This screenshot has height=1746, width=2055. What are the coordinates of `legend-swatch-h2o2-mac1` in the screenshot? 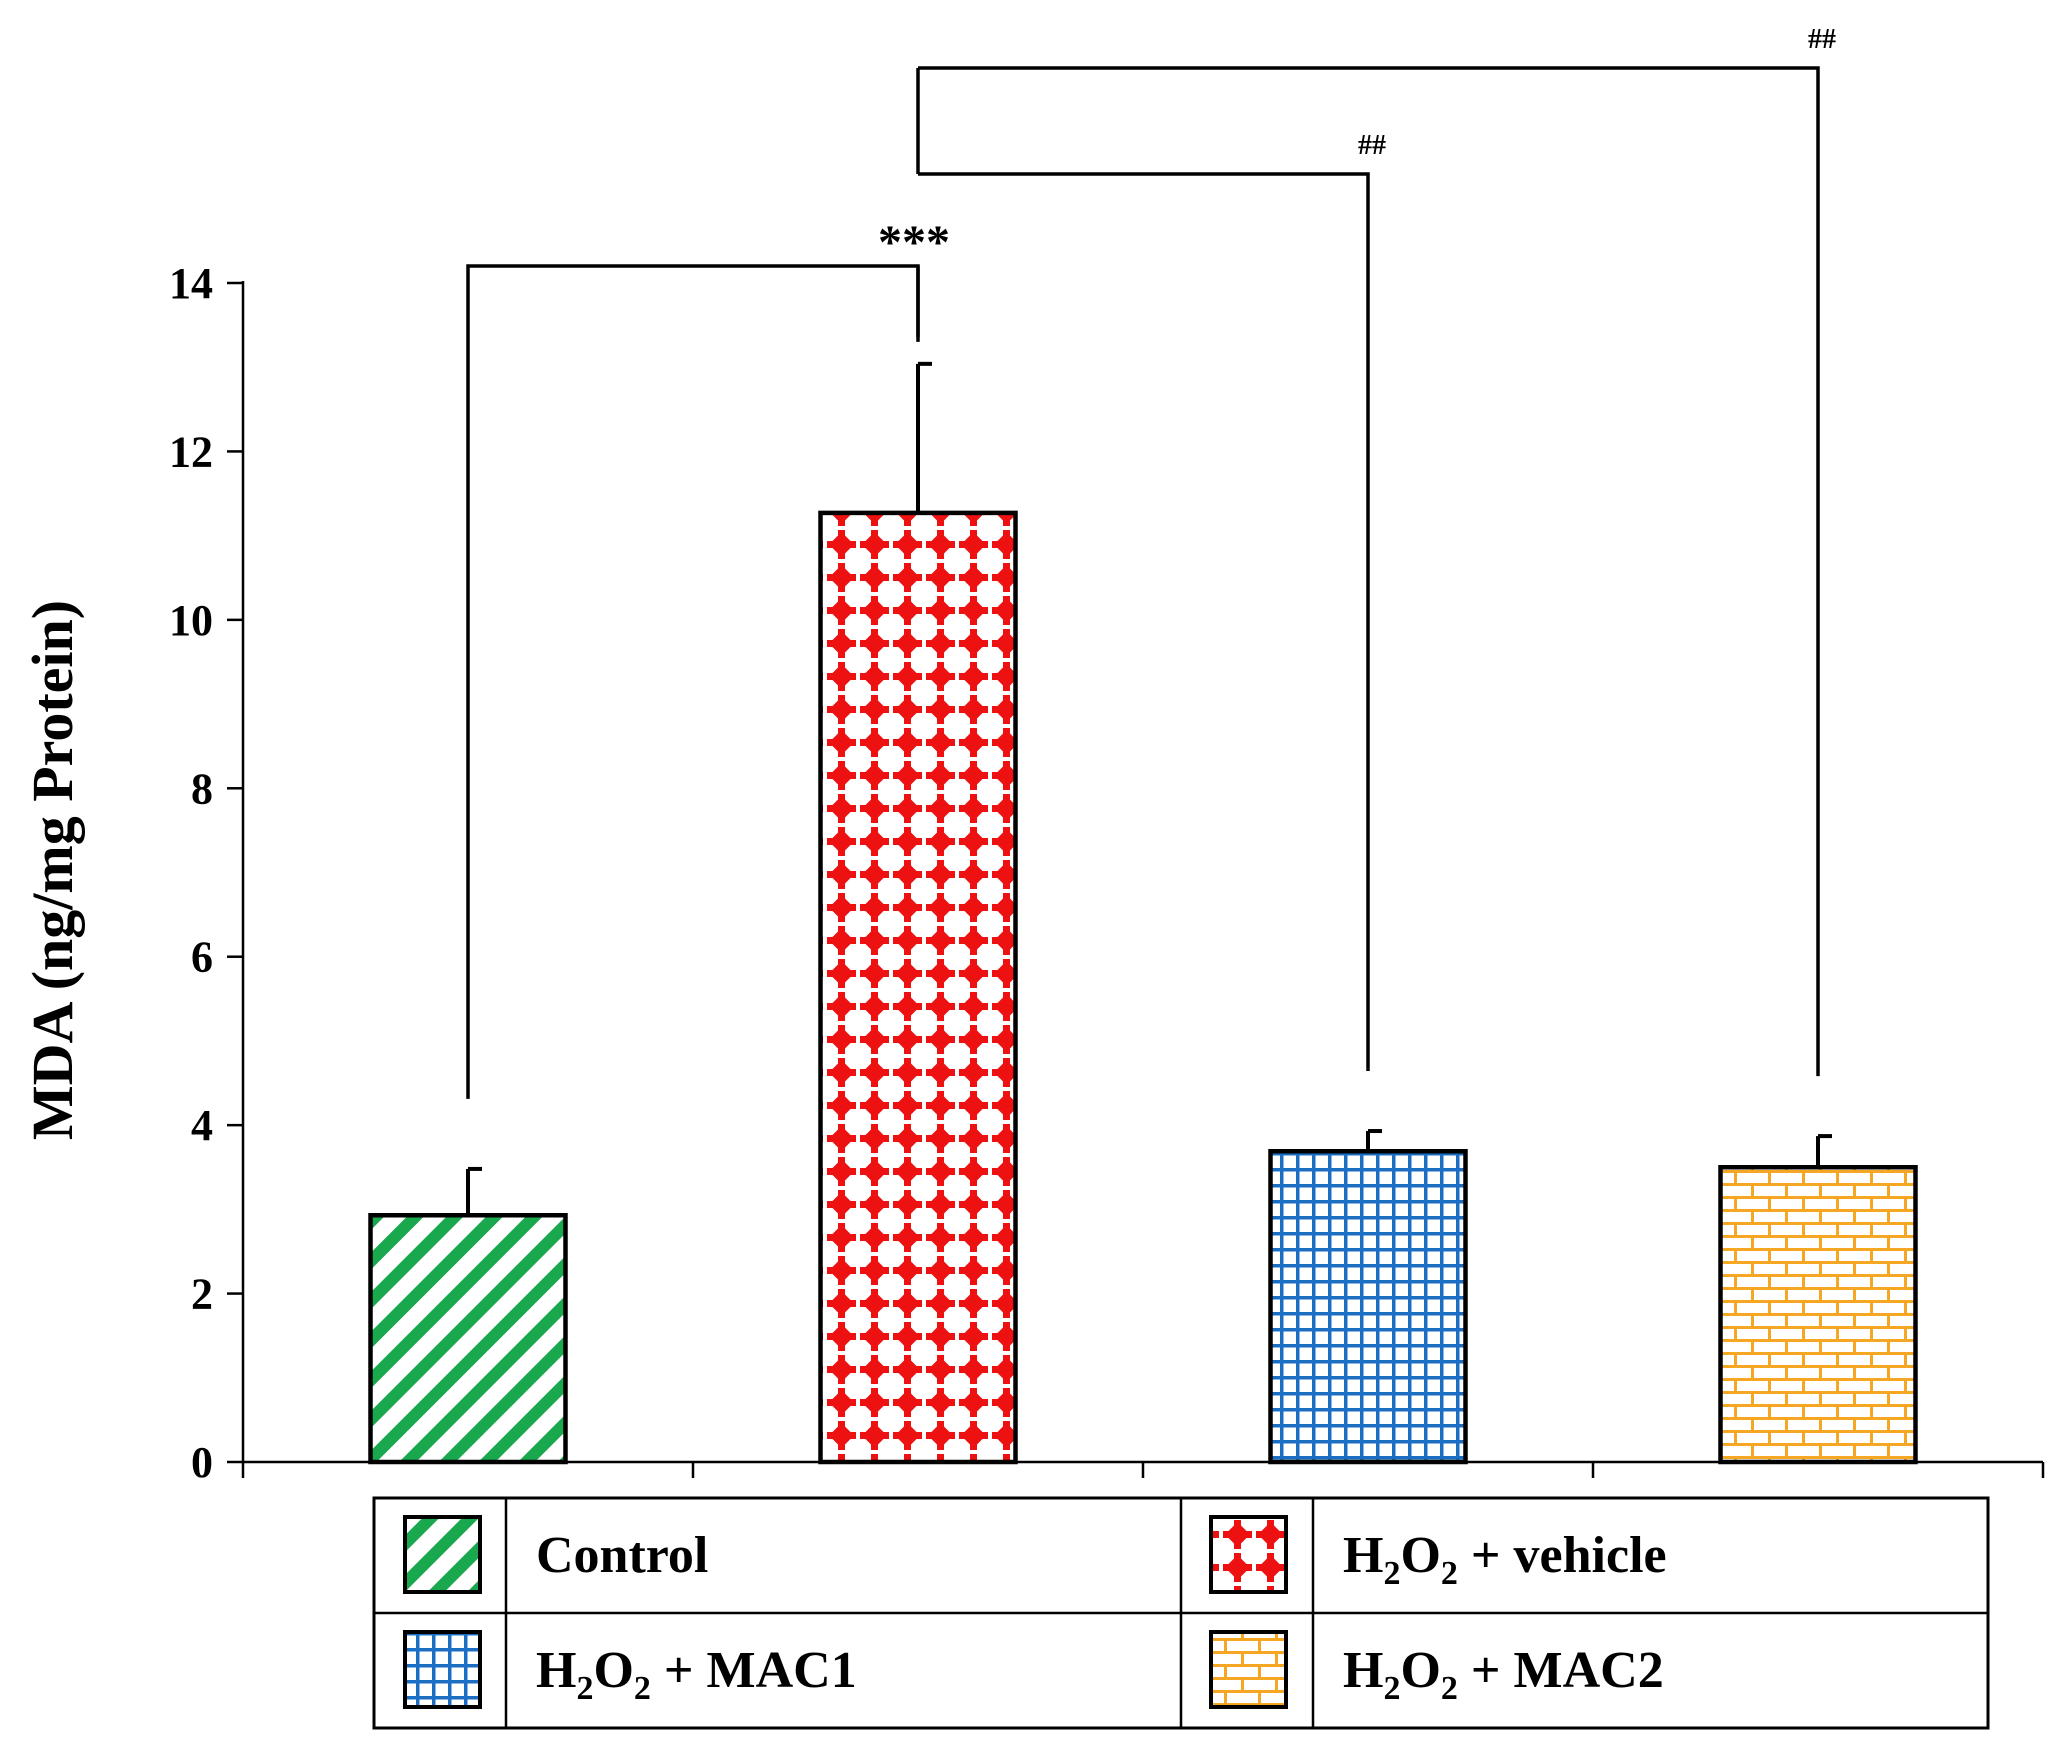 It's located at (442, 1669).